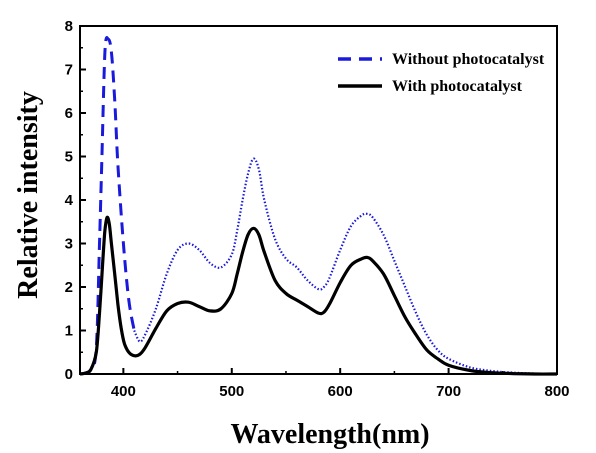 Image resolution: width=596 pixels, height=453 pixels. Describe the element at coordinates (556, 391) in the screenshot. I see `x-tick-label: 800` at that location.